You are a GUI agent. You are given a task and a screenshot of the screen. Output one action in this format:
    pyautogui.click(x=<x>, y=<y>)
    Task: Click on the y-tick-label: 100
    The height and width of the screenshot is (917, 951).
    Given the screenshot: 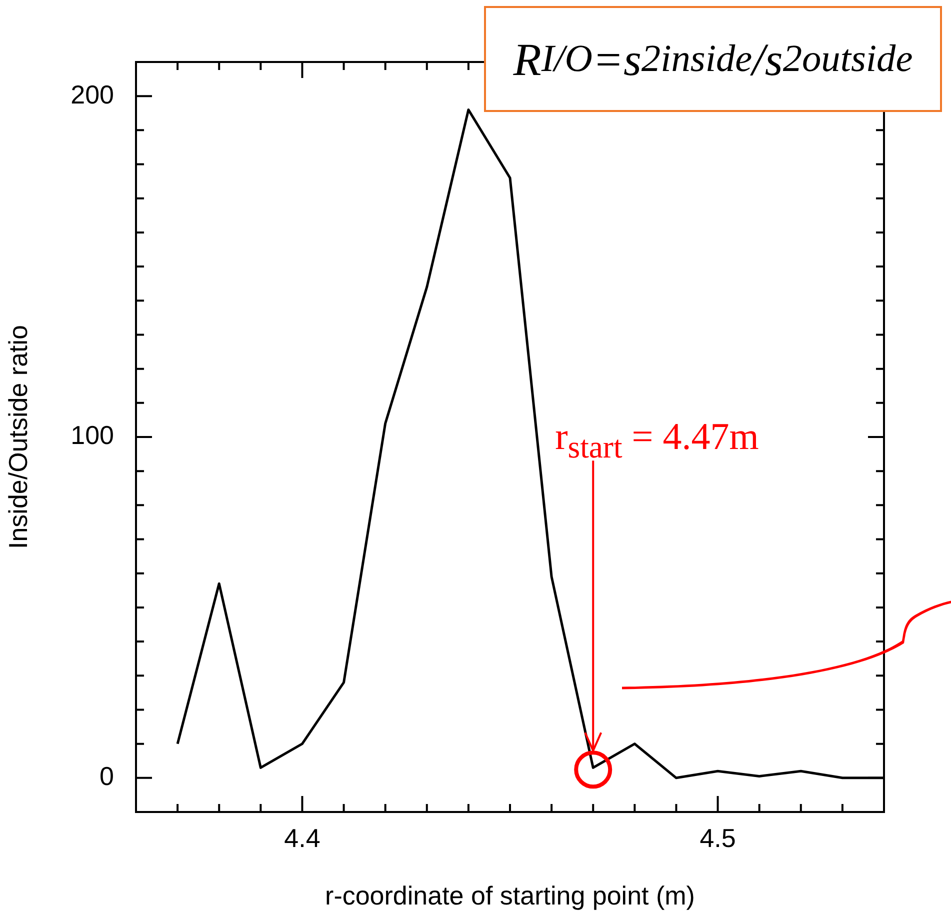 What is the action you would take?
    pyautogui.click(x=92, y=435)
    